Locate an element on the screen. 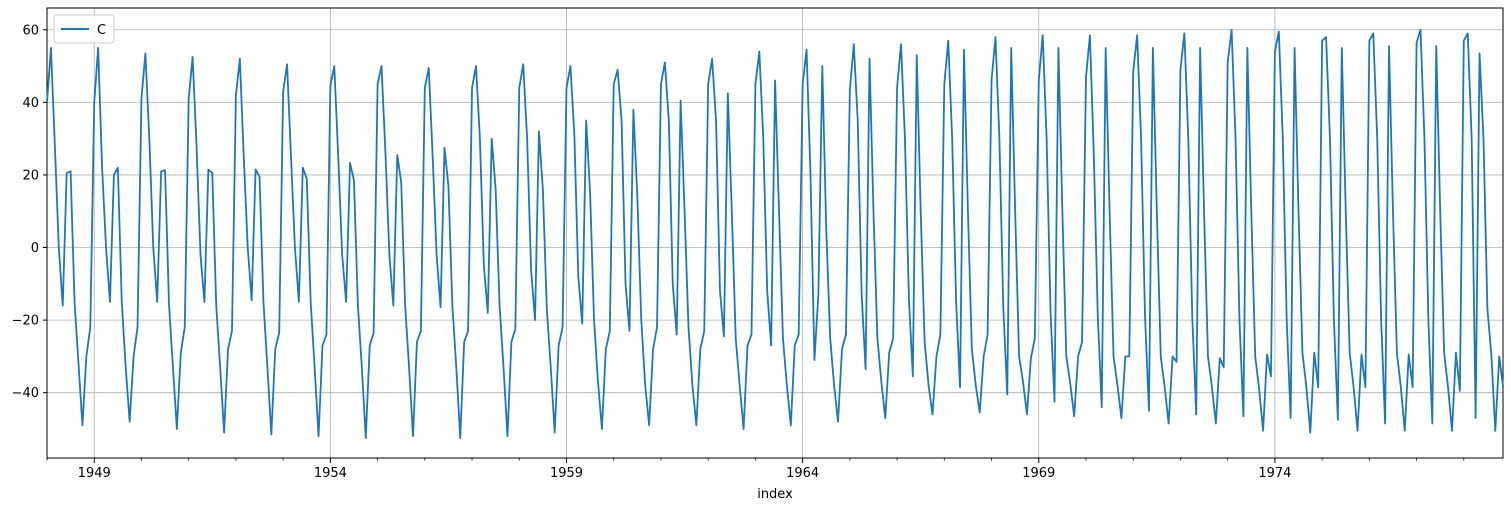 Image resolution: width=1511 pixels, height=511 pixels. y-tick-label: 20 is located at coordinates (30, 175).